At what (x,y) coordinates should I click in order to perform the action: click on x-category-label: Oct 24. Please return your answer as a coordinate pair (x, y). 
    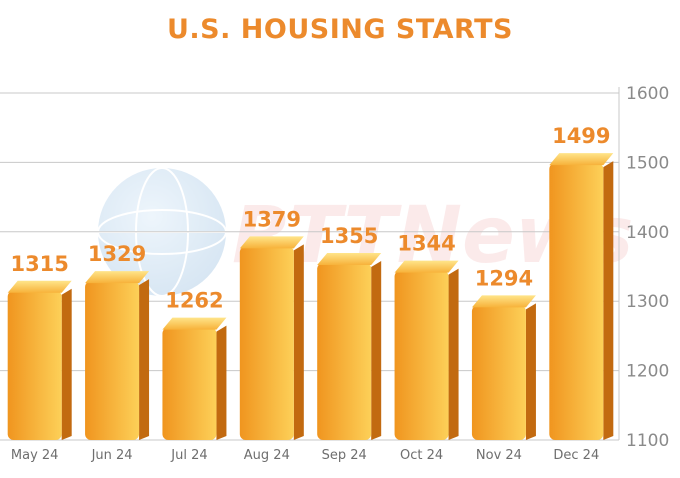
    Looking at the image, I should click on (421, 455).